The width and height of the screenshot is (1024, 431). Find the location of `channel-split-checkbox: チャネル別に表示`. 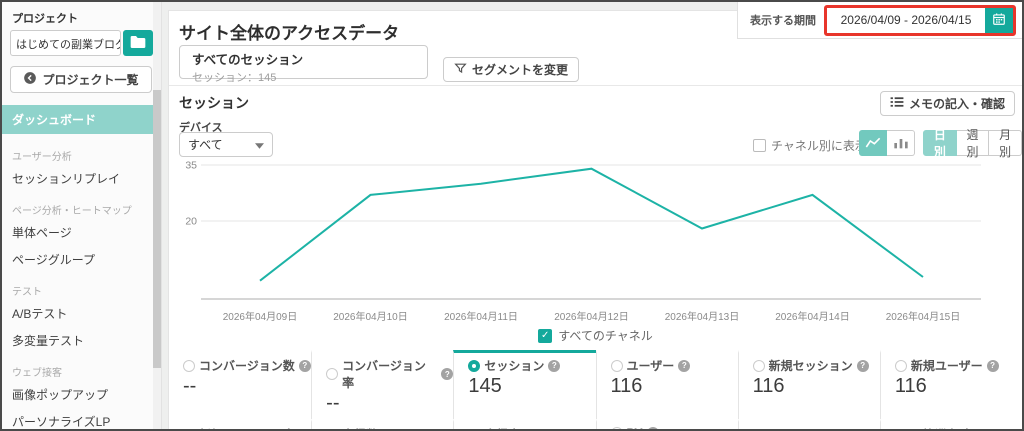

channel-split-checkbox: チャネル別に表示 is located at coordinates (810, 145).